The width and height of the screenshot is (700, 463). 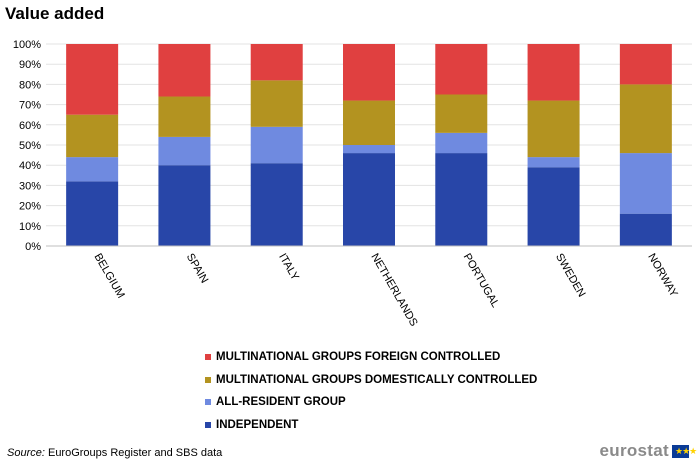 What do you see at coordinates (26, 453) in the screenshot?
I see `source-label: Source:` at bounding box center [26, 453].